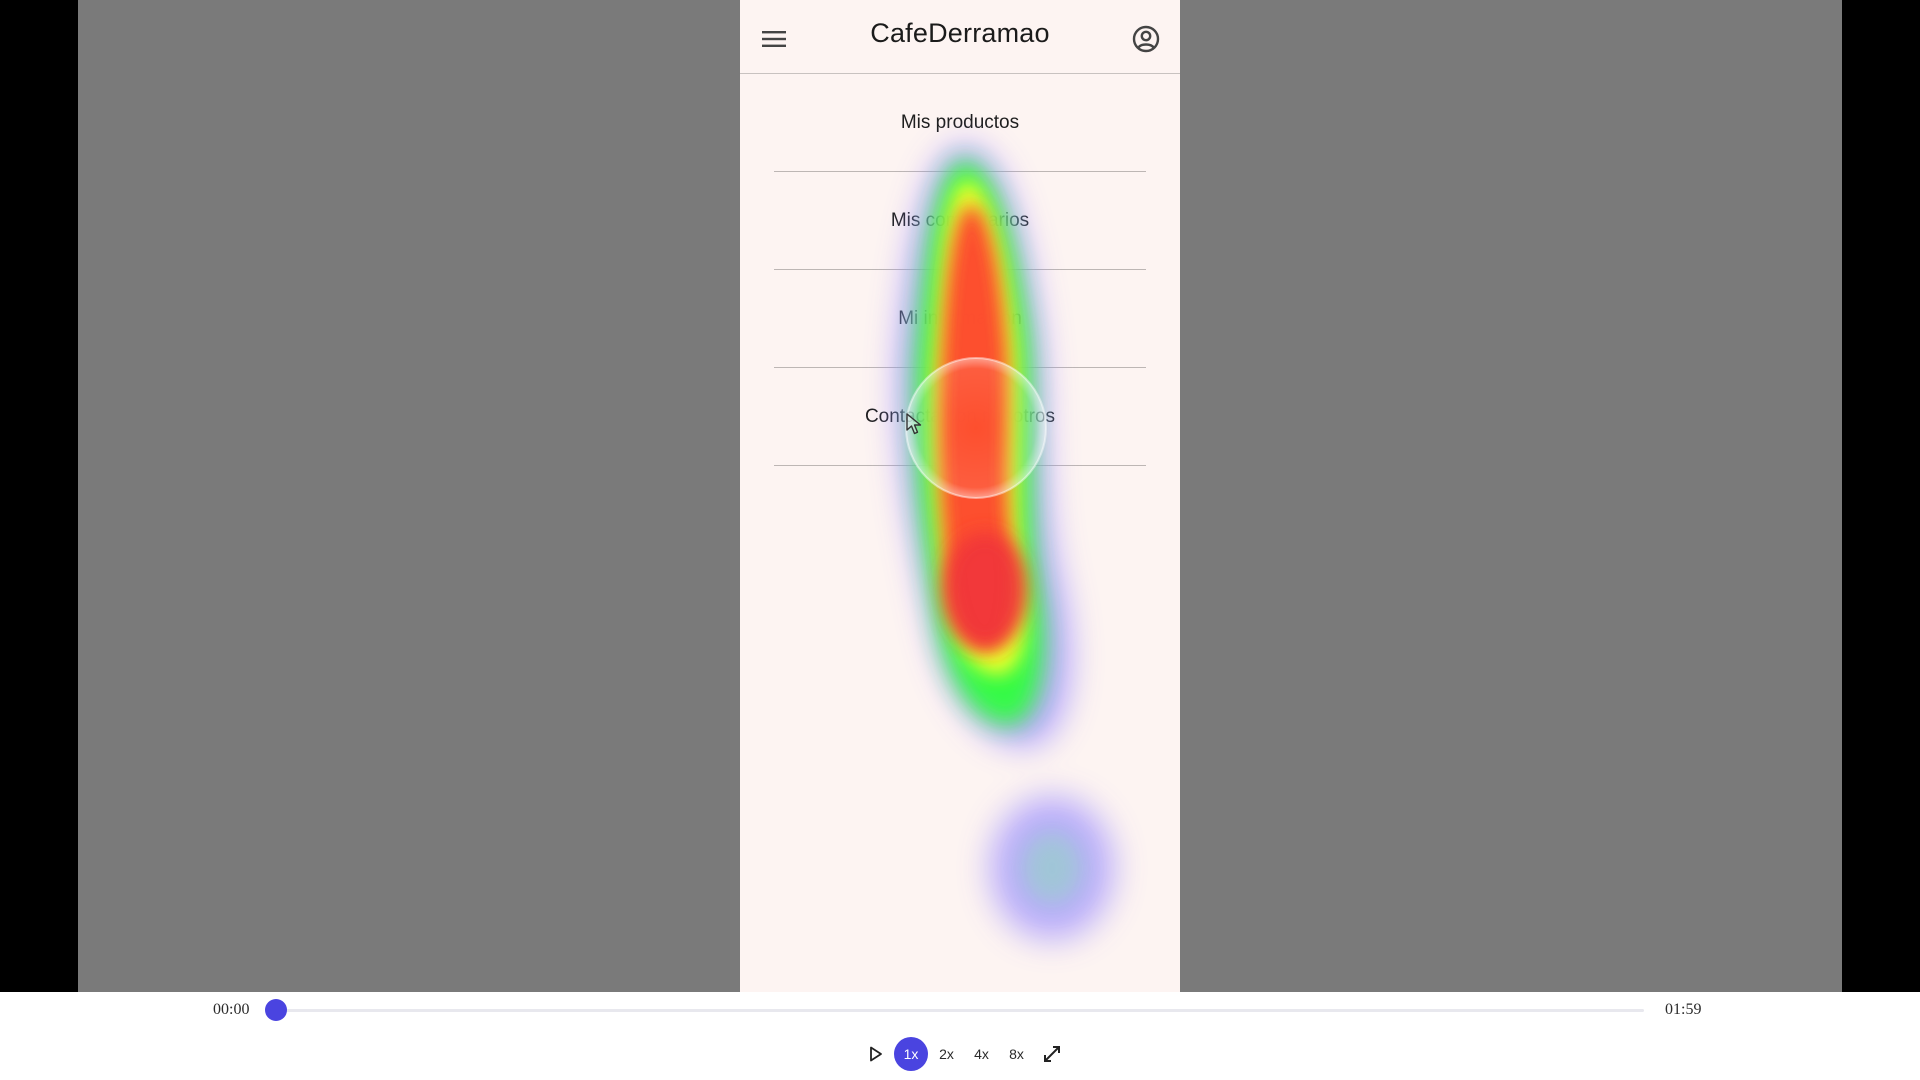 The width and height of the screenshot is (1920, 1080). Describe the element at coordinates (911, 1054) in the screenshot. I see `speed-1x-button: 1x` at that location.